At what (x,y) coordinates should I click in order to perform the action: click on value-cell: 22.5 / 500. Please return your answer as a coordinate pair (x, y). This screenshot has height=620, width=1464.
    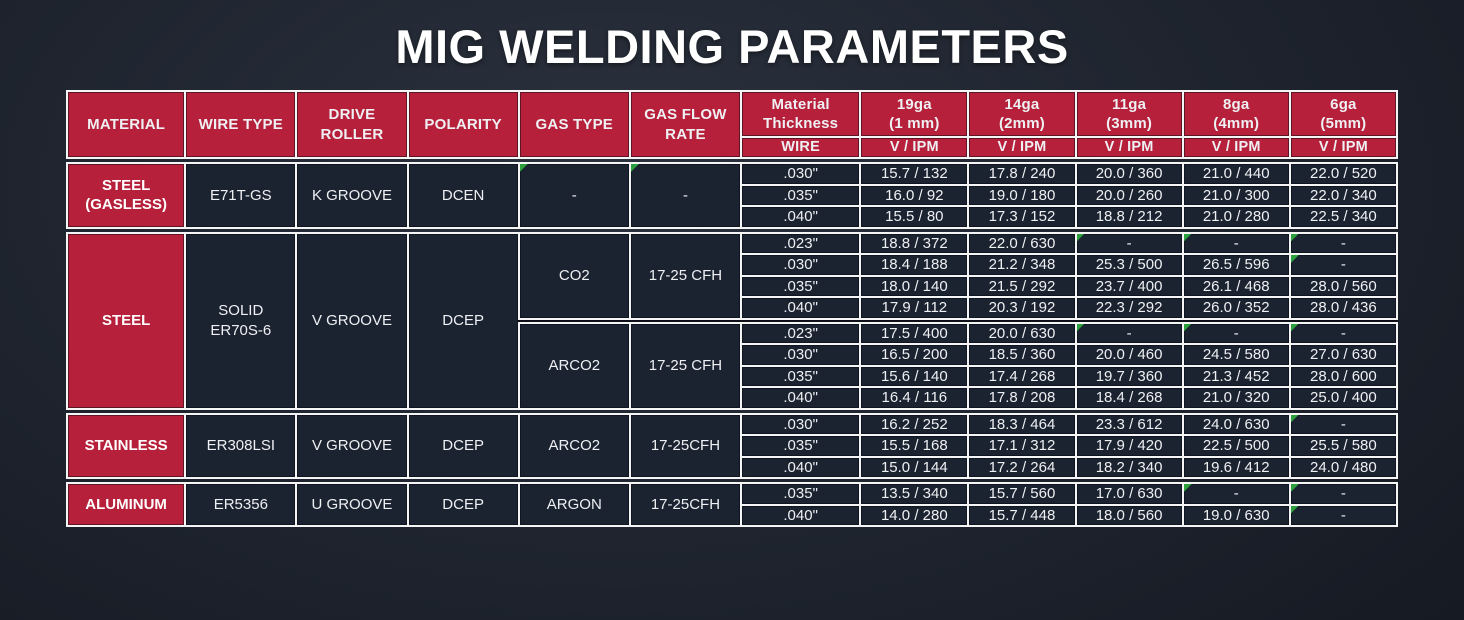
    Looking at the image, I should click on (1236, 446).